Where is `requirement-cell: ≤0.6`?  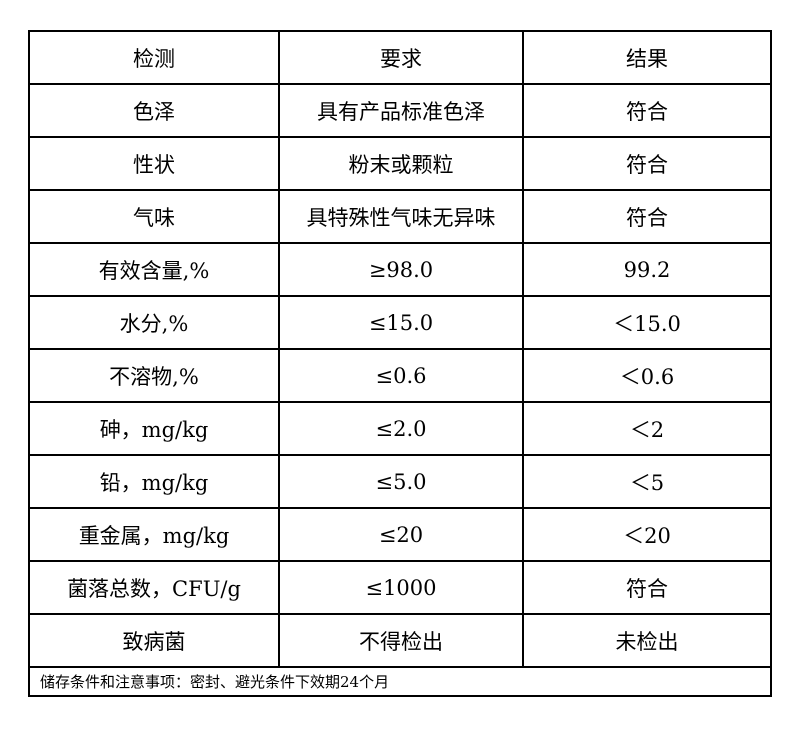 requirement-cell: ≤0.6 is located at coordinates (401, 375).